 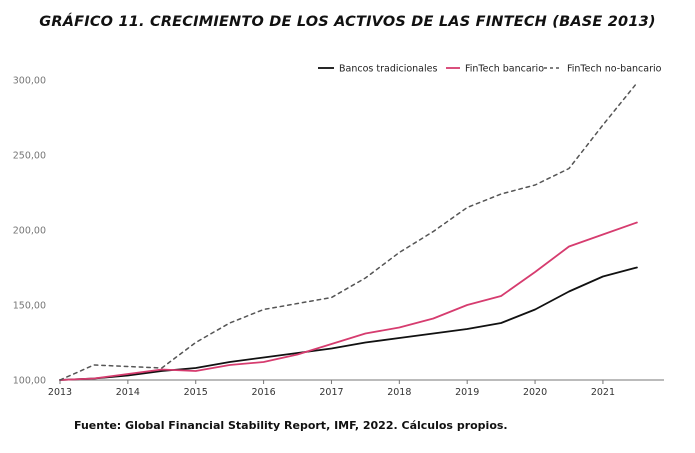 I want to click on y-tick-label: 100,00, so click(x=29, y=381).